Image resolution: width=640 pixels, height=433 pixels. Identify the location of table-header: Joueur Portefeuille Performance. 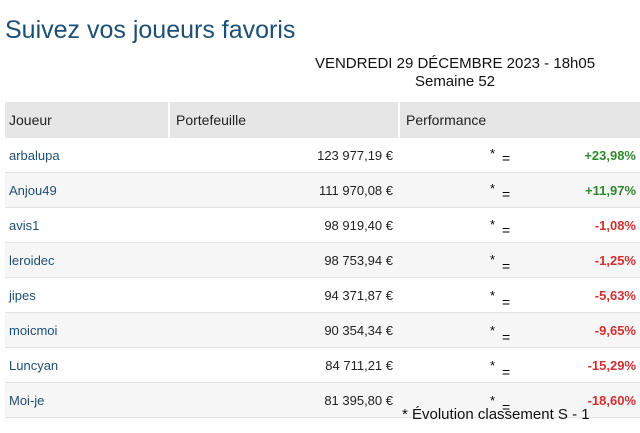
(322, 120).